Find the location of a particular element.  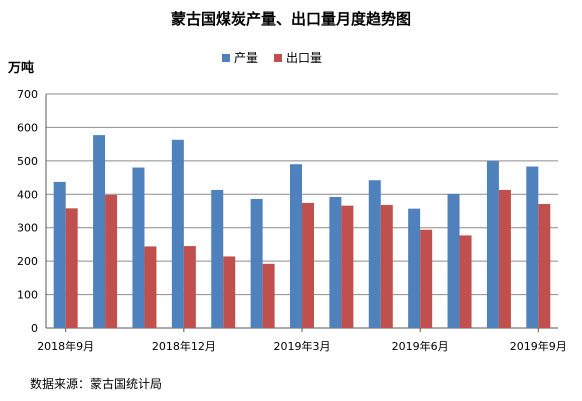

legend-item-production: 产量 is located at coordinates (240, 57).